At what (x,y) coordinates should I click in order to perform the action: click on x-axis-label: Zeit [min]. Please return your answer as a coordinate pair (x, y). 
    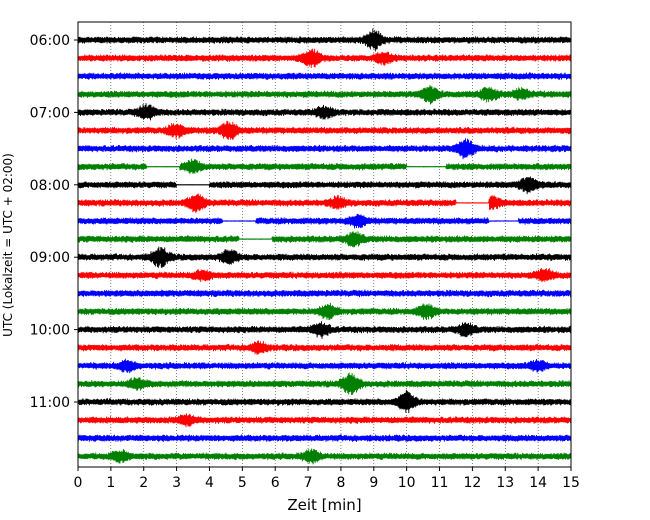
    Looking at the image, I should click on (324, 505).